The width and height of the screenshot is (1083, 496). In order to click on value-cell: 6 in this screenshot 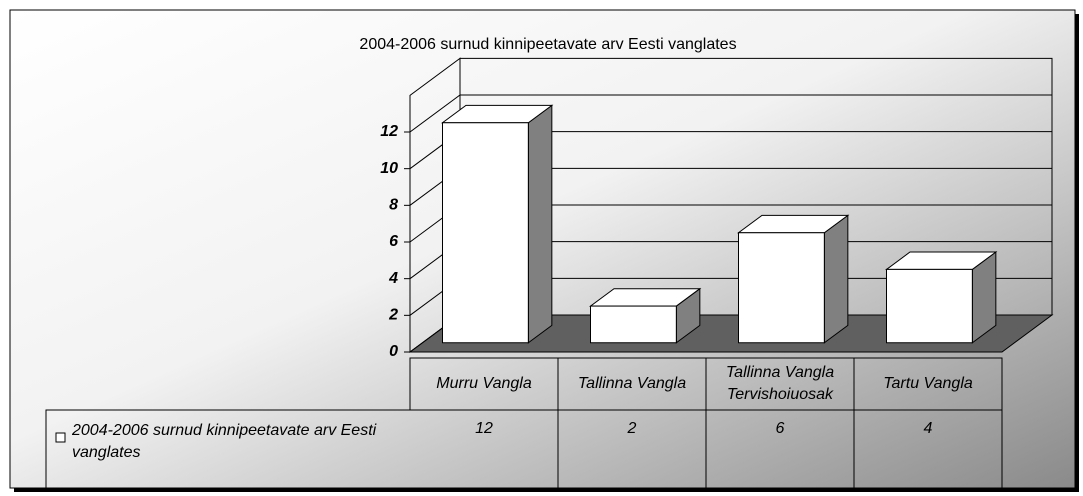, I will do `click(780, 428)`.